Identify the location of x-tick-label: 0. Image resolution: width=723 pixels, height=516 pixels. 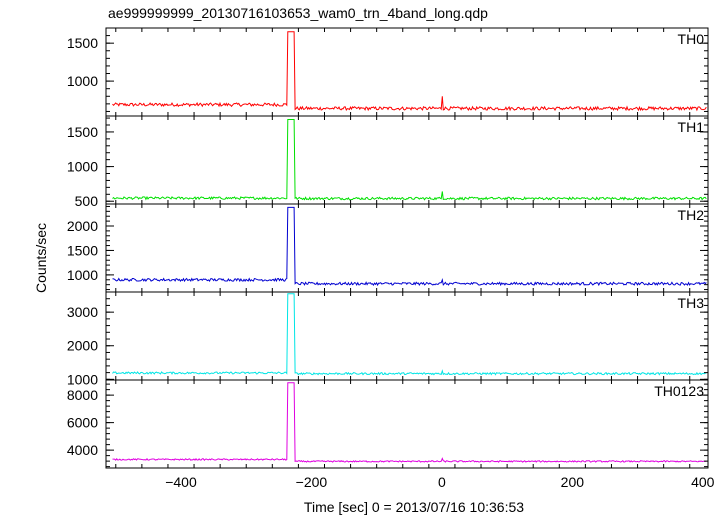
(442, 482).